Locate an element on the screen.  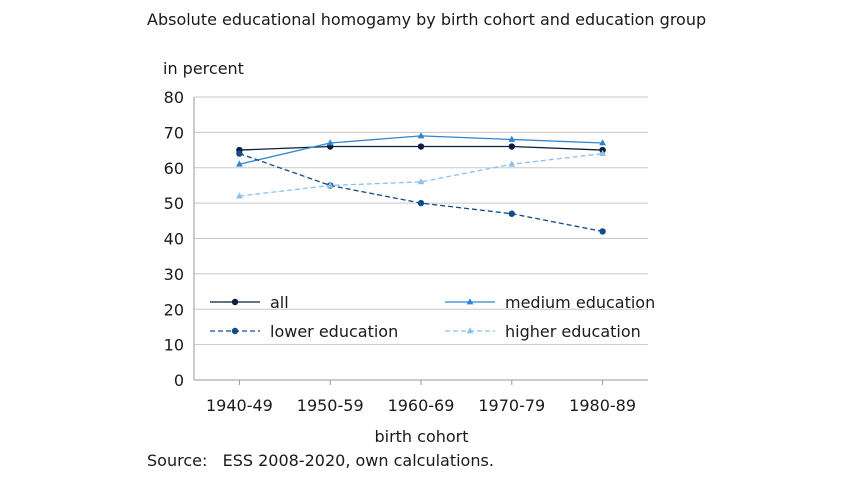
y-tick-label: 70 is located at coordinates (174, 132).